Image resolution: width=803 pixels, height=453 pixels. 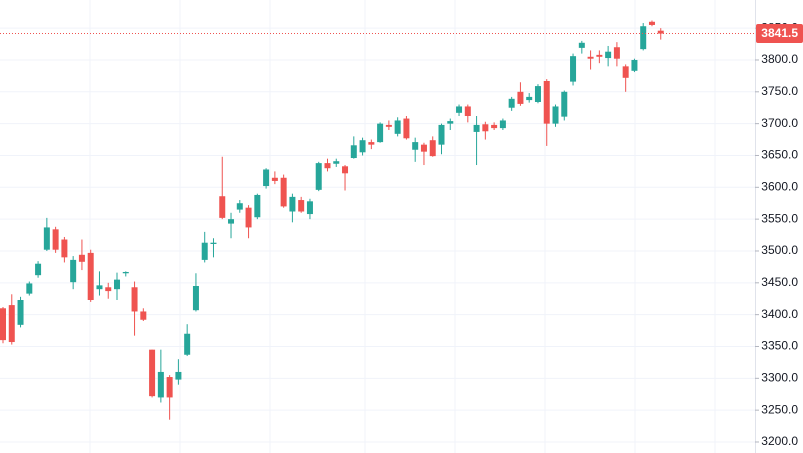 I want to click on last-price-label: 3841.5, so click(x=779, y=33).